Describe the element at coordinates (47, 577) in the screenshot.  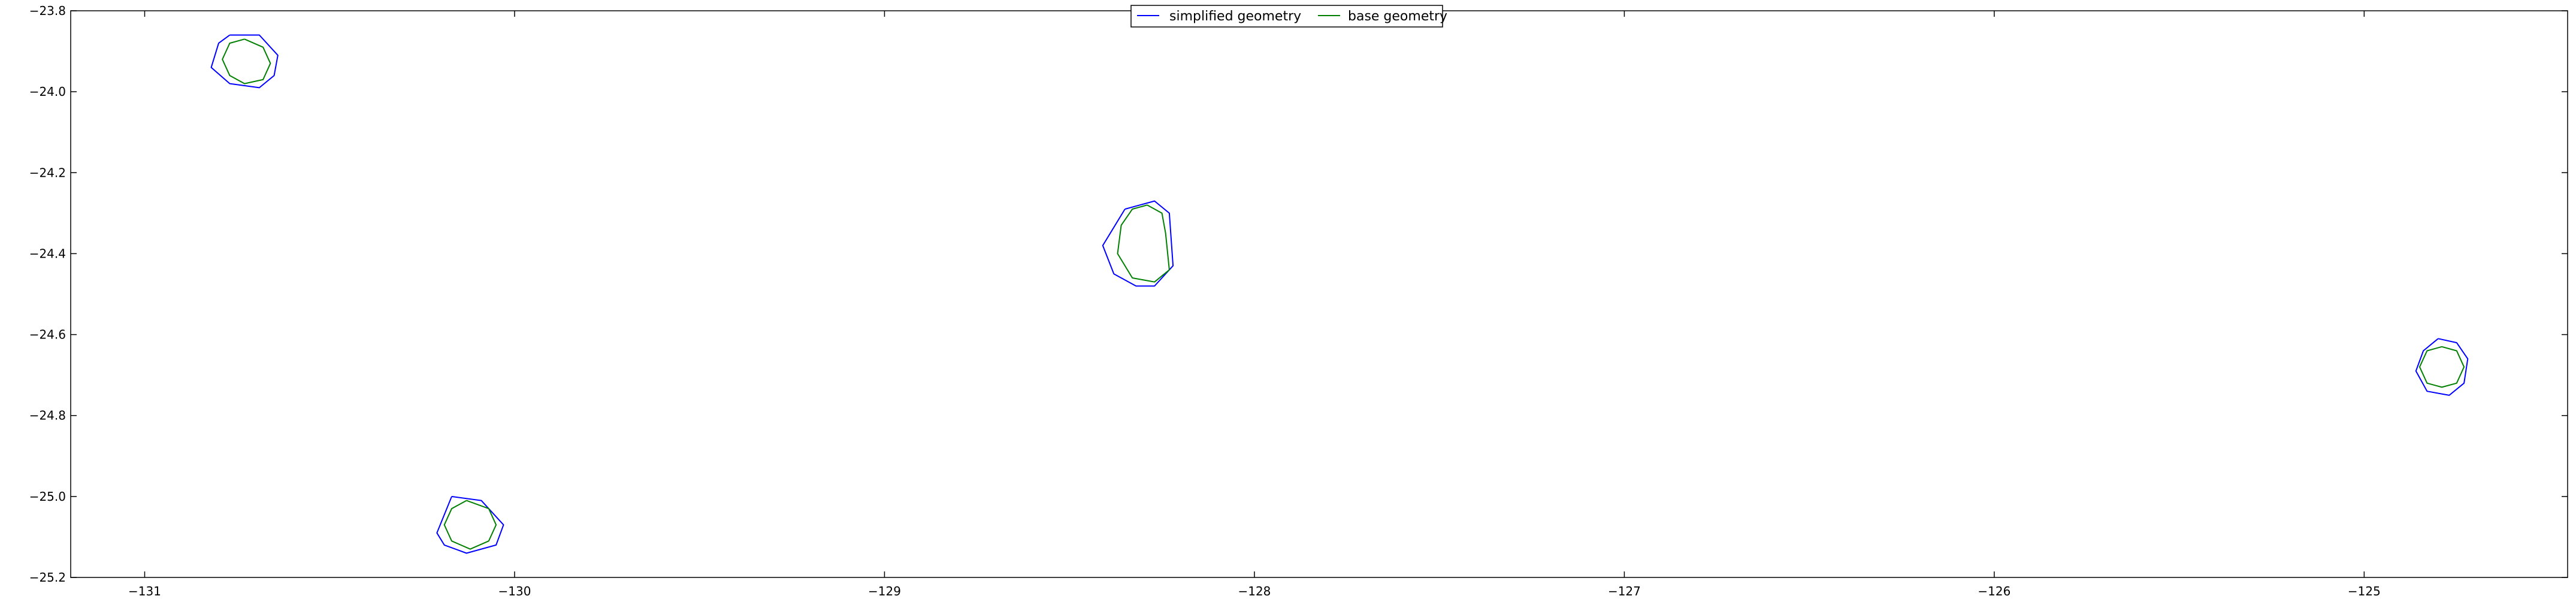
I see `y-tick-label: −25.2` at that location.